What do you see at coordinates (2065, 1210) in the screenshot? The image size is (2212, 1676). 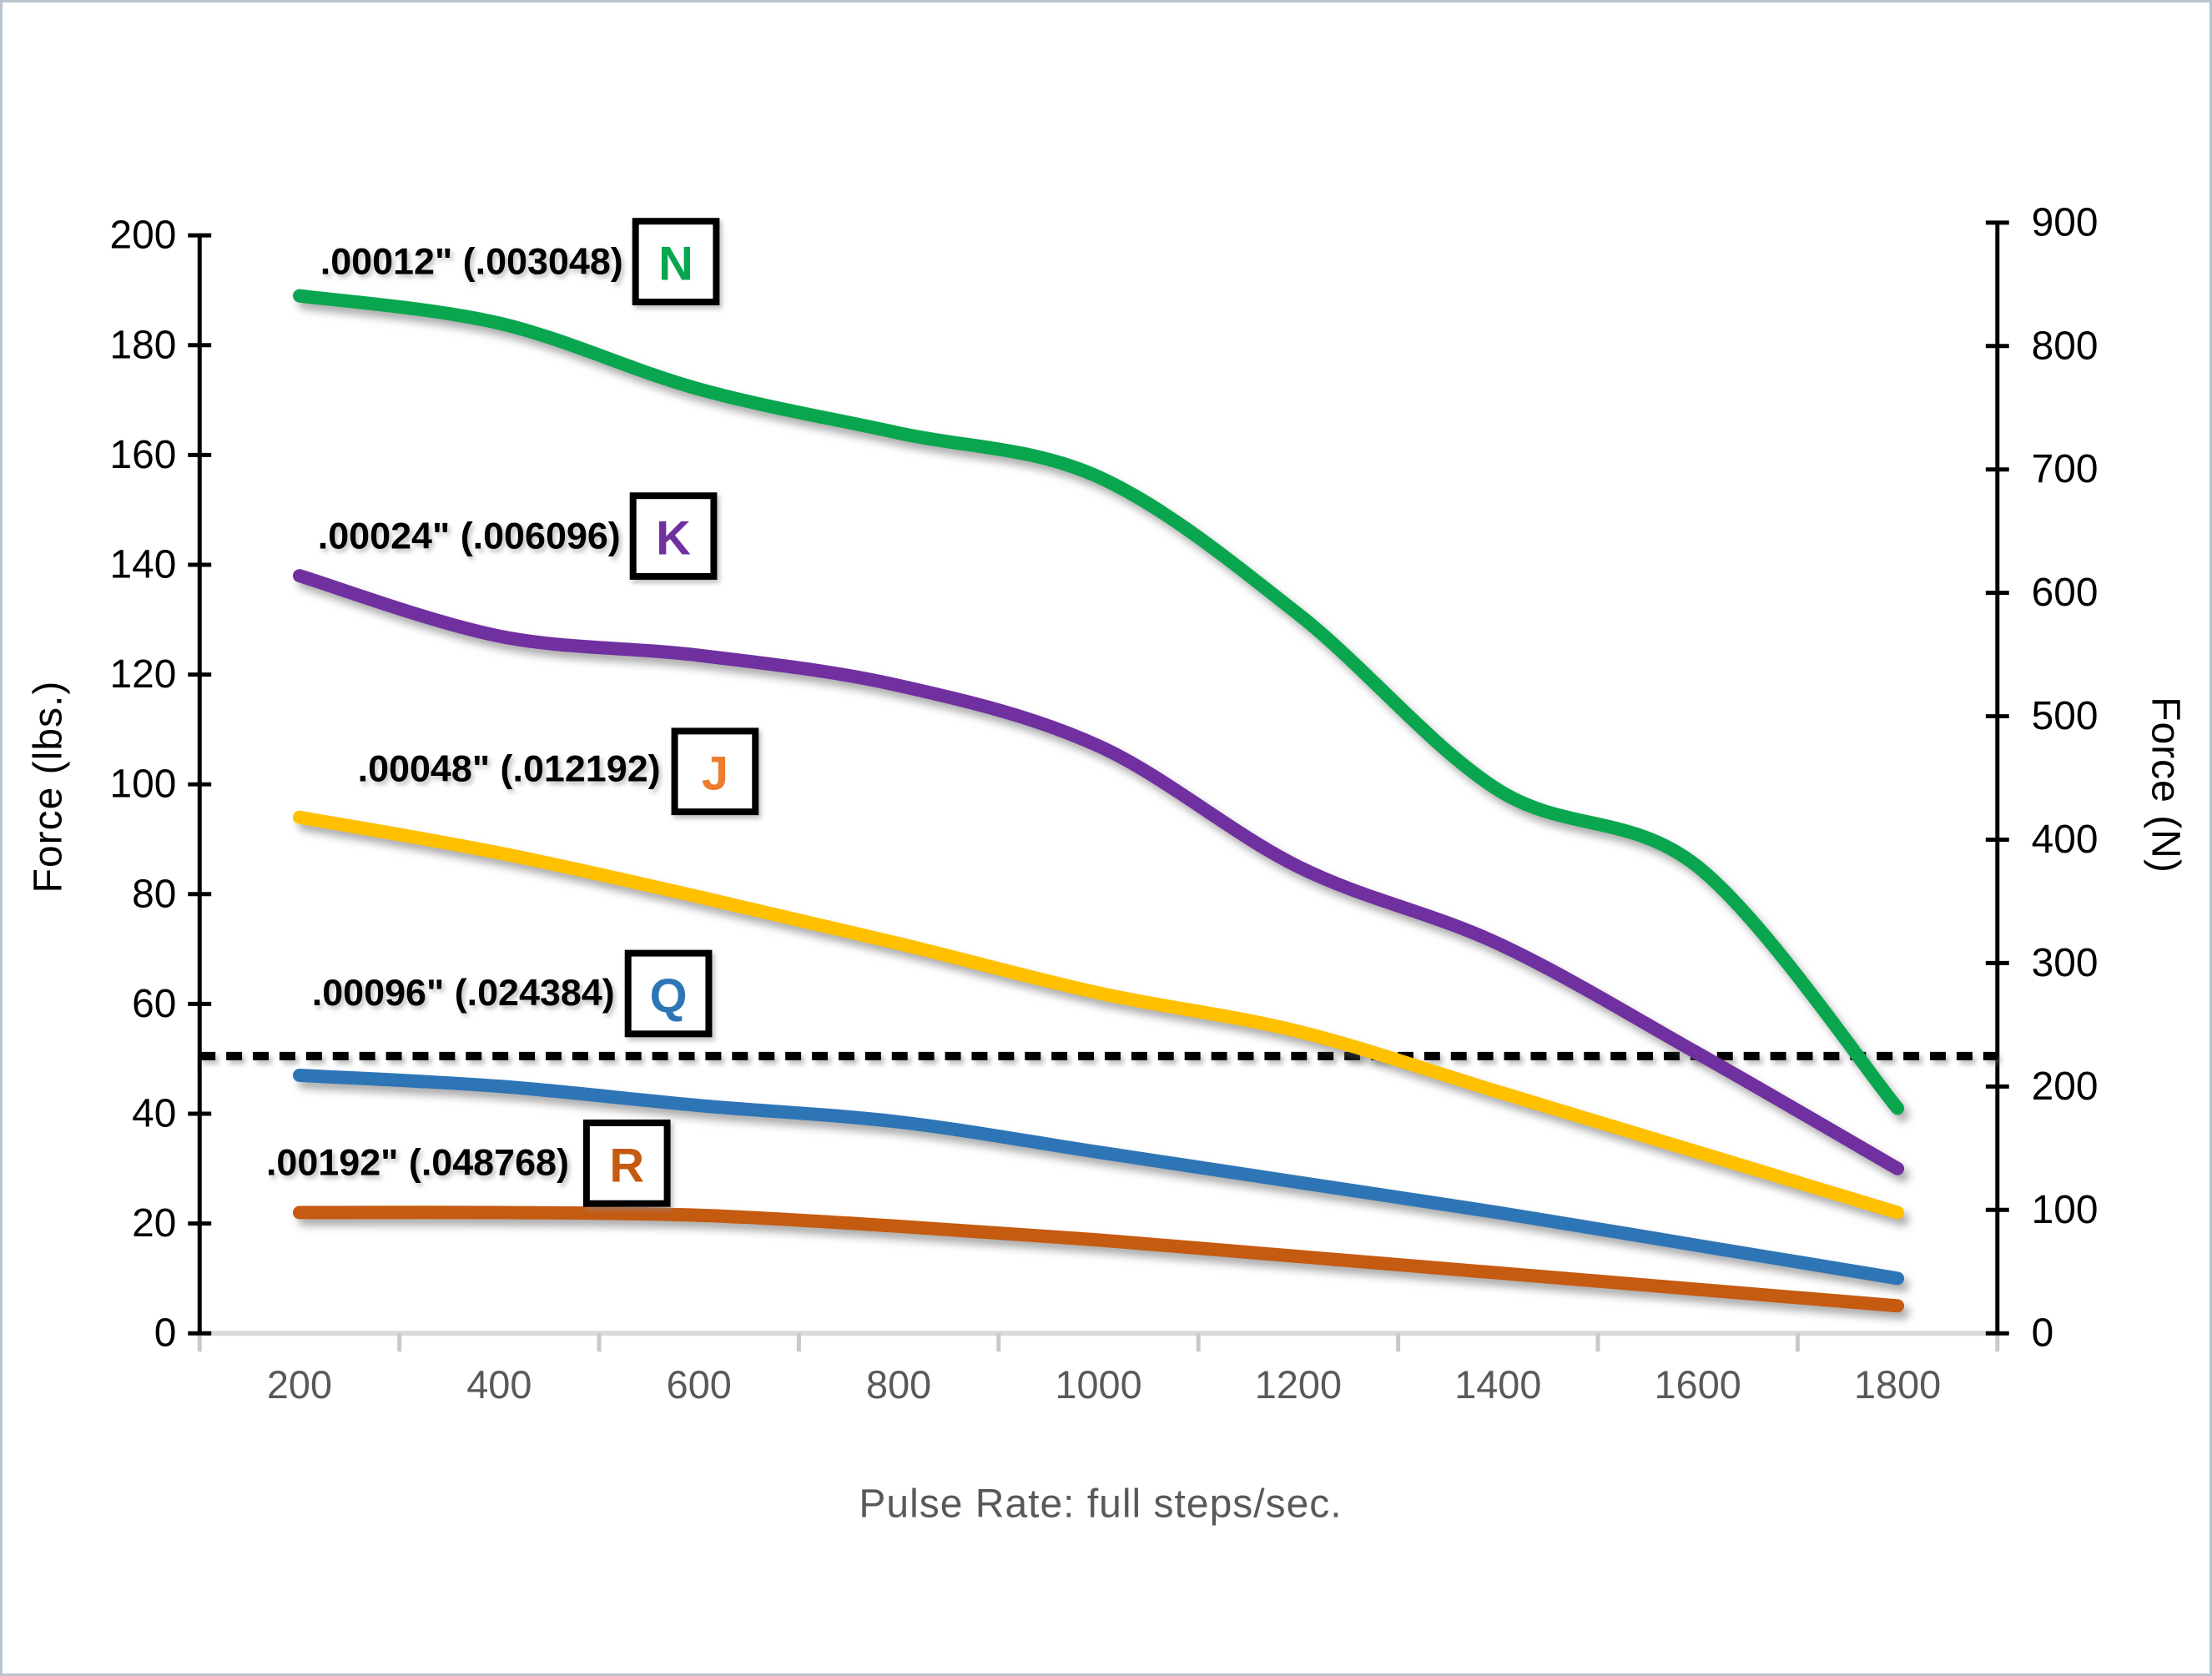 I see `y-right-tick-label: 100` at bounding box center [2065, 1210].